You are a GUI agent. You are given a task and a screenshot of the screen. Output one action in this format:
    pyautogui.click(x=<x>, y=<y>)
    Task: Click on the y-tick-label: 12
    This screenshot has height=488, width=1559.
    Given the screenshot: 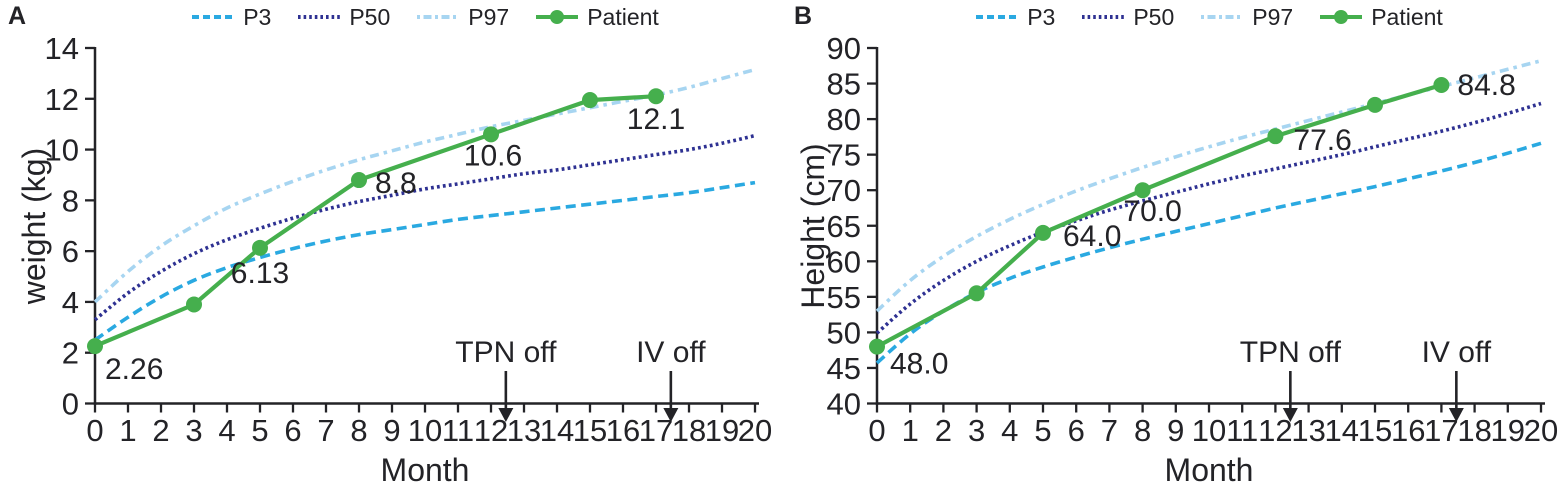 What is the action you would take?
    pyautogui.click(x=62, y=99)
    